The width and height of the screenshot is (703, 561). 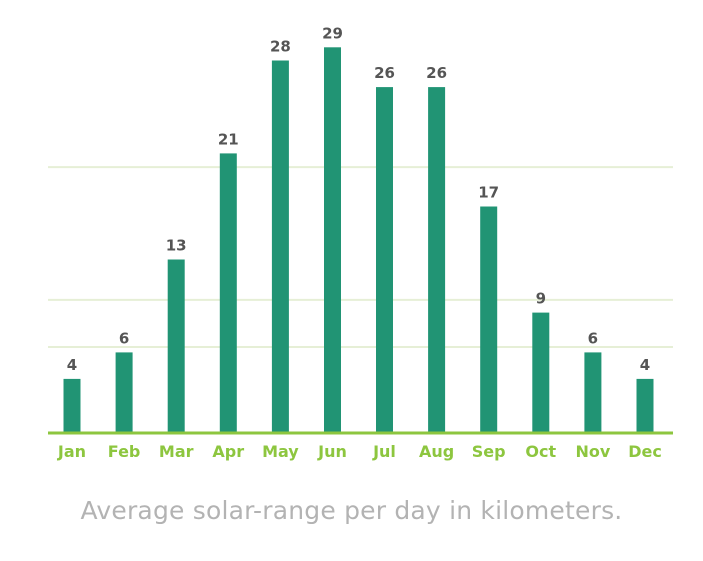 What do you see at coordinates (541, 372) in the screenshot?
I see `bar-oct` at bounding box center [541, 372].